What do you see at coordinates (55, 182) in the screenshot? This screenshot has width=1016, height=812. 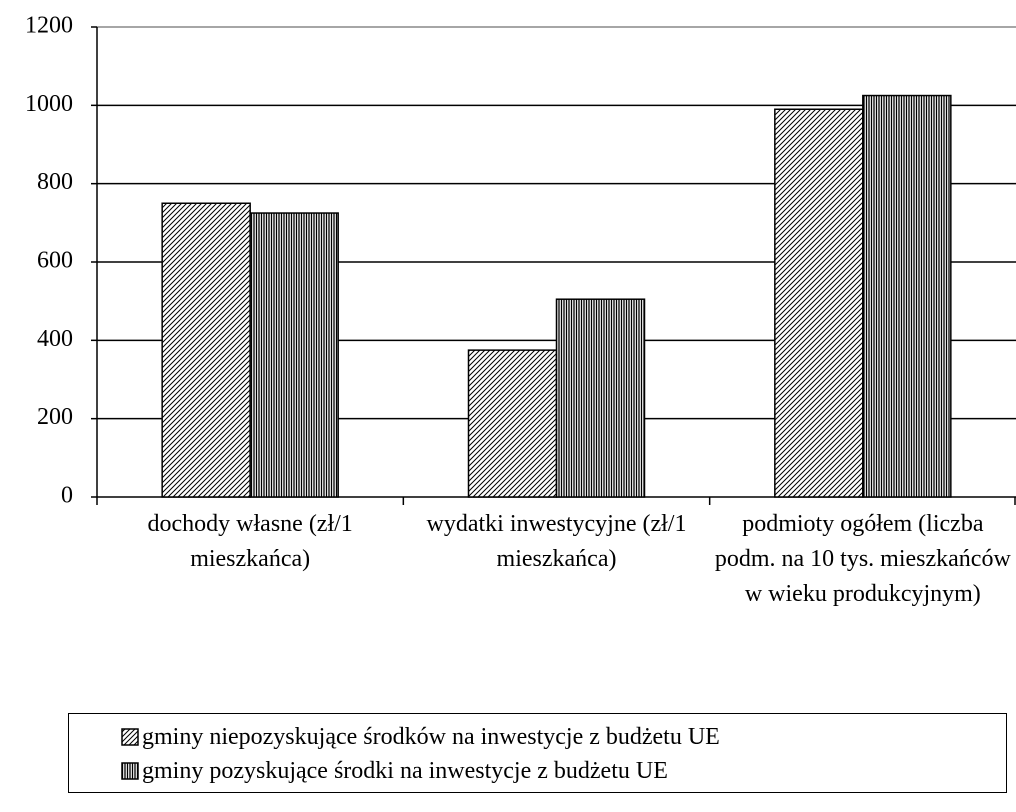 I see `y-tick-label: 800` at bounding box center [55, 182].